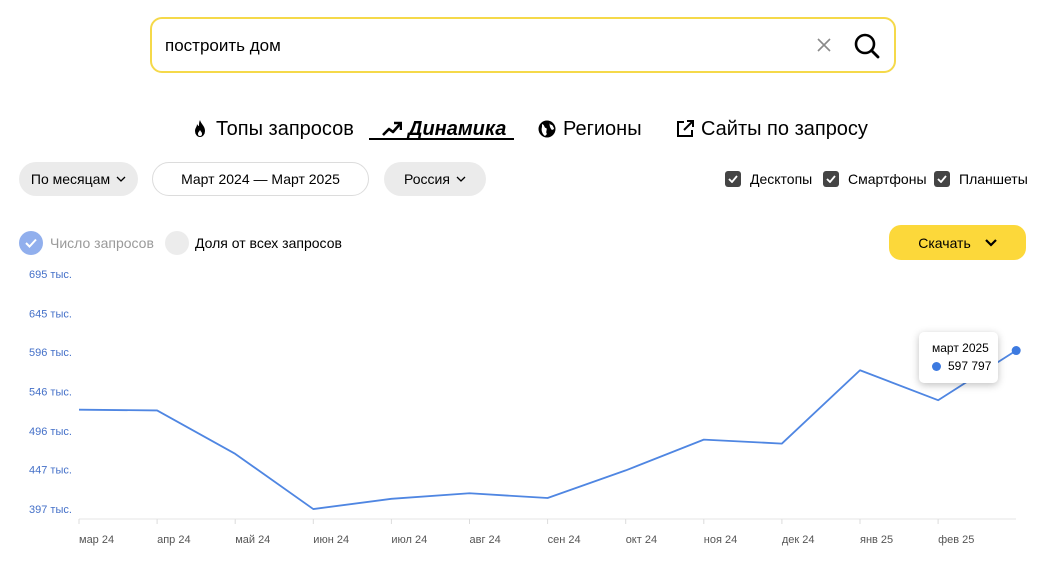 The width and height of the screenshot is (1050, 570). I want to click on metric-share-label: Доля от всех запросов, so click(268, 243).